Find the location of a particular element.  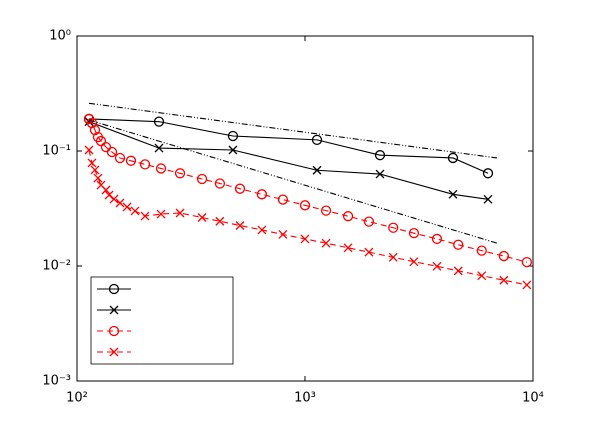

x-tick-label: 10³ is located at coordinates (305, 398).